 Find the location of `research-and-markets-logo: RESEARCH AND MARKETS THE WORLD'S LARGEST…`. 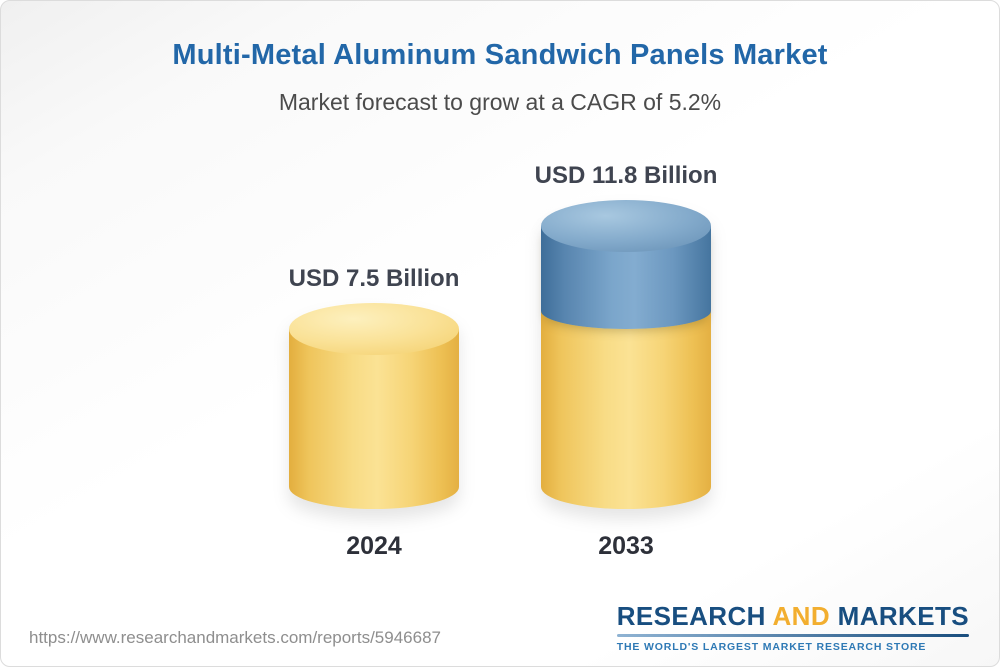

research-and-markets-logo: RESEARCH AND MARKETS THE WORLD'S LARGEST… is located at coordinates (792, 627).